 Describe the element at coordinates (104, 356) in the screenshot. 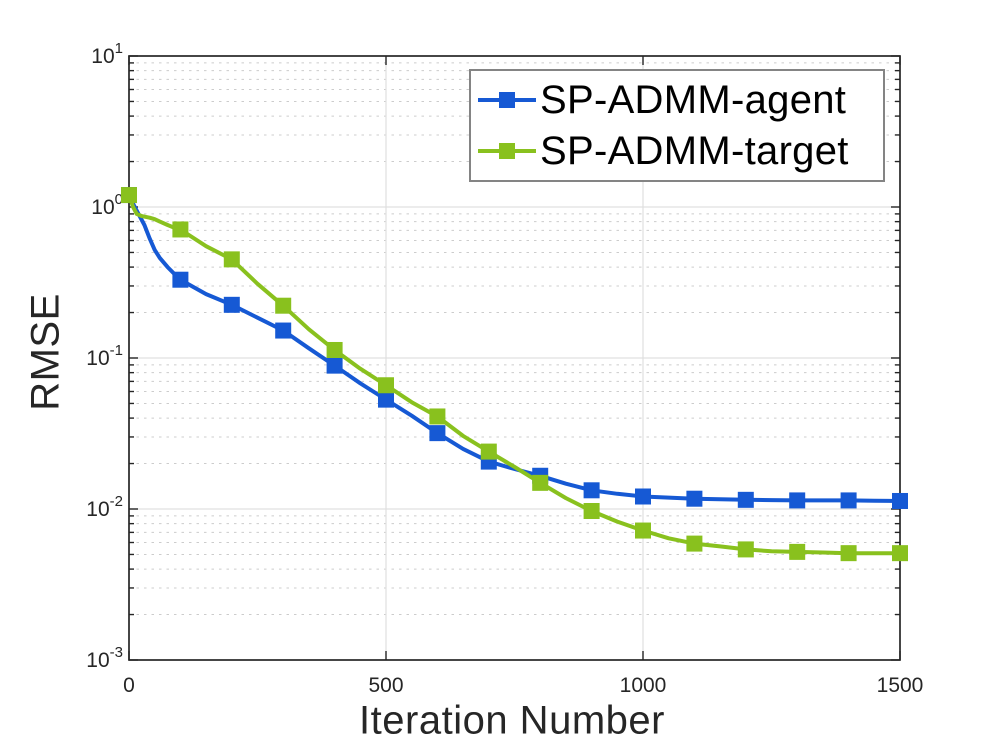

I see `y-tick-label: 10⁻¹` at that location.